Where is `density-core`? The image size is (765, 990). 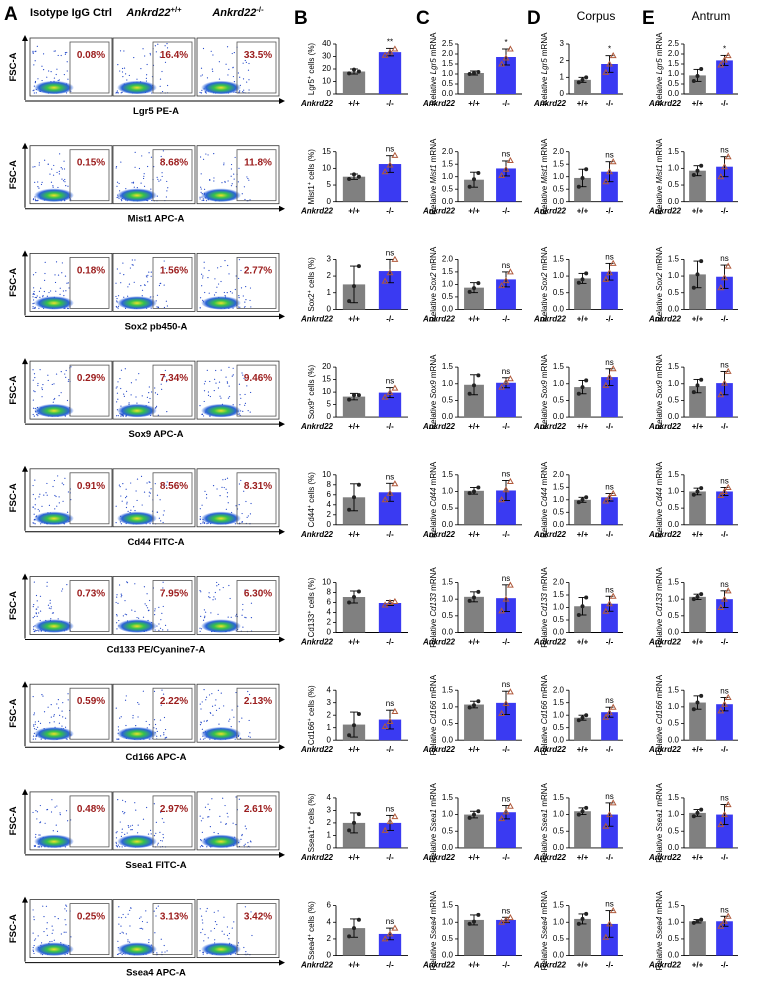 density-core is located at coordinates (54, 87).